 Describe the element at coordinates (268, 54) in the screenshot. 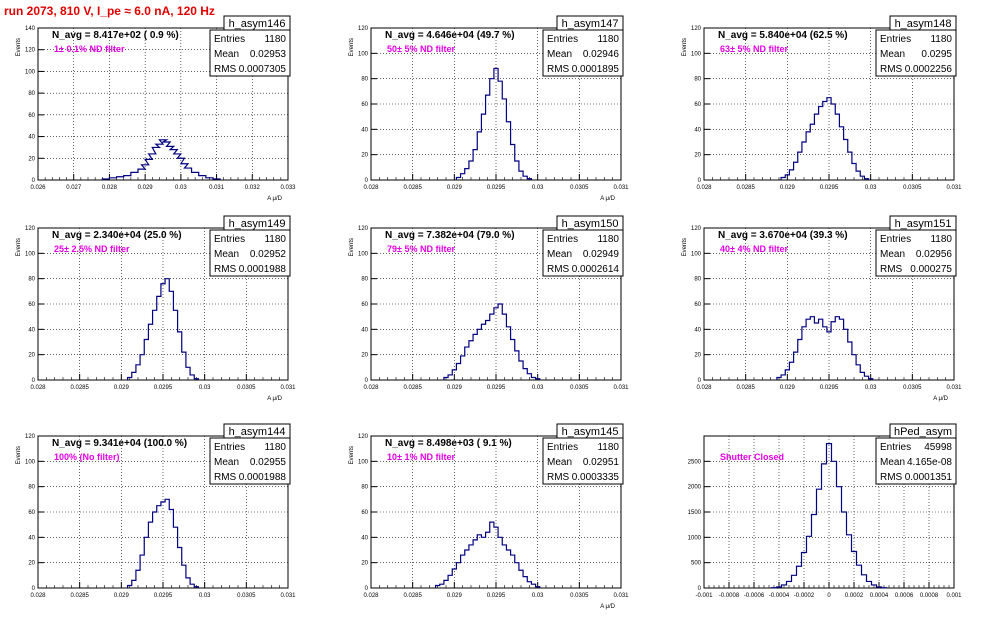

I see `stats-value: 0.02953` at that location.